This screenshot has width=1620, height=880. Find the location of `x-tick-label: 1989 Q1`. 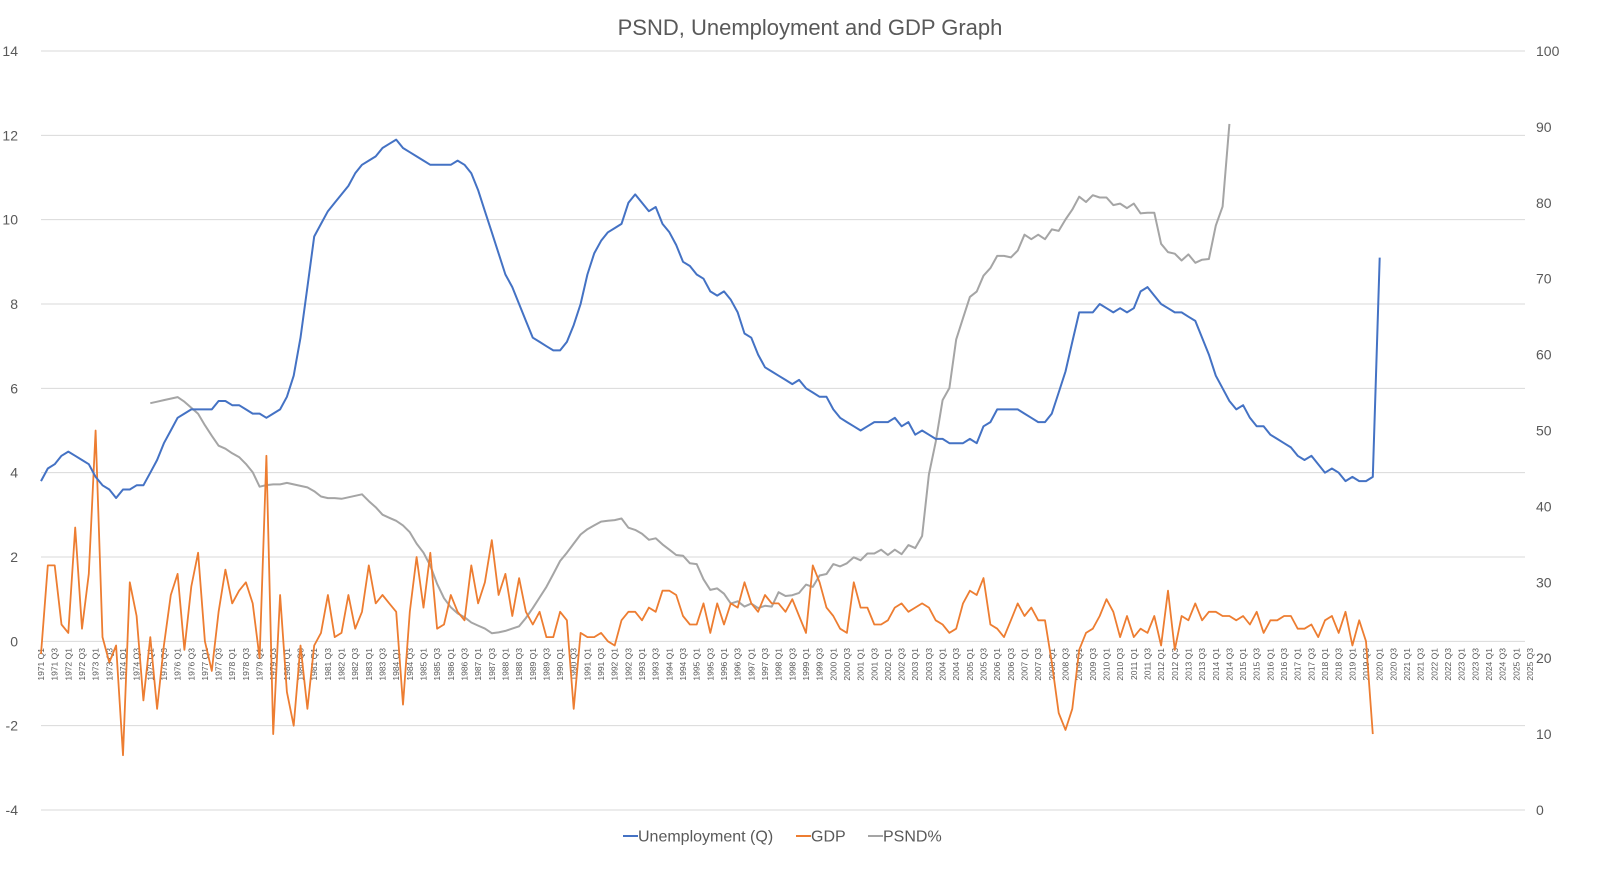

x-tick-label: 1989 Q1 is located at coordinates (533, 664).